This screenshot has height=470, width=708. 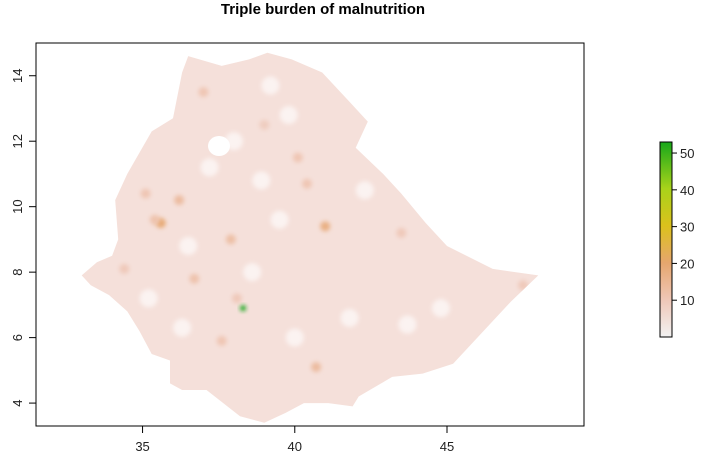 What do you see at coordinates (17, 141) in the screenshot?
I see `y-tick-label: 12` at bounding box center [17, 141].